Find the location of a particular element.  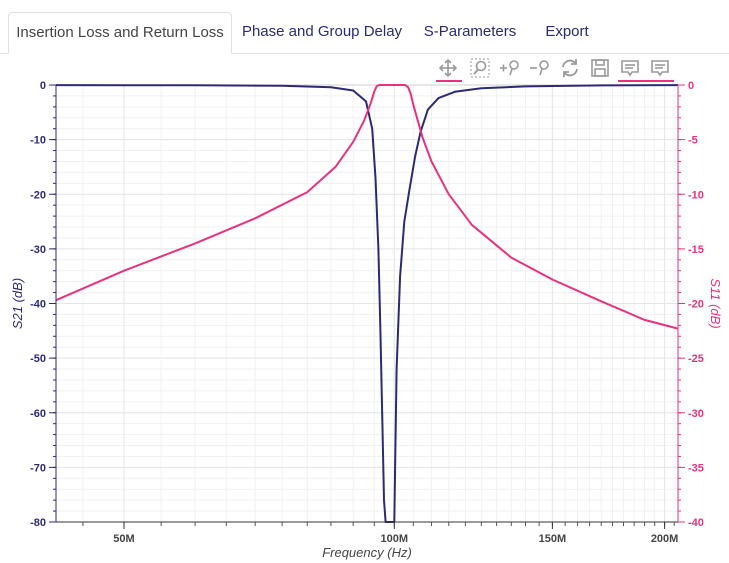

zoom-in-icon is located at coordinates (510, 68).